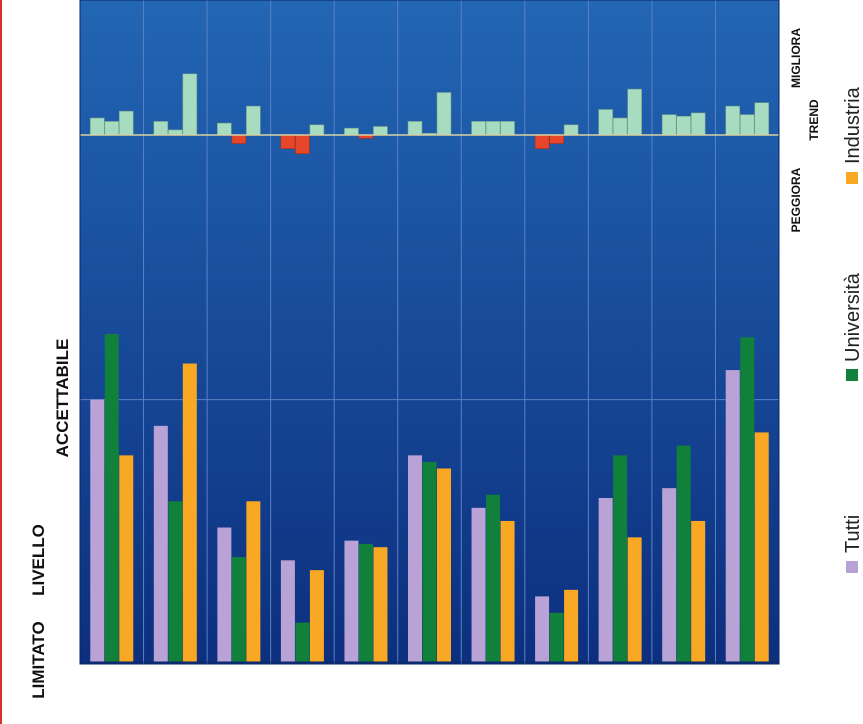 The image size is (863, 724). Describe the element at coordinates (814, 120) in the screenshot. I see `trend-axis-label: TREND` at that location.